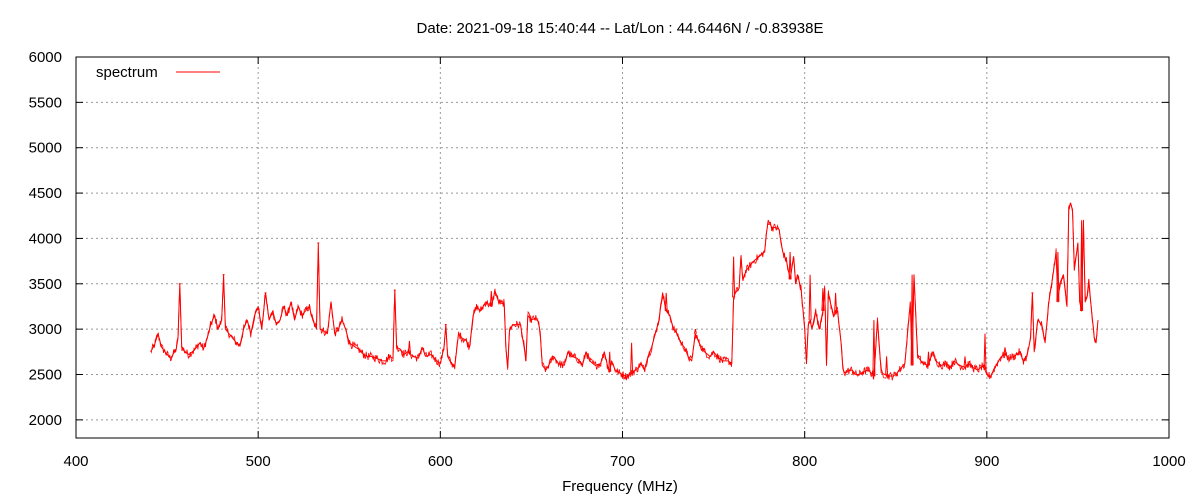  I want to click on y-tick-label: 5500, so click(45, 102).